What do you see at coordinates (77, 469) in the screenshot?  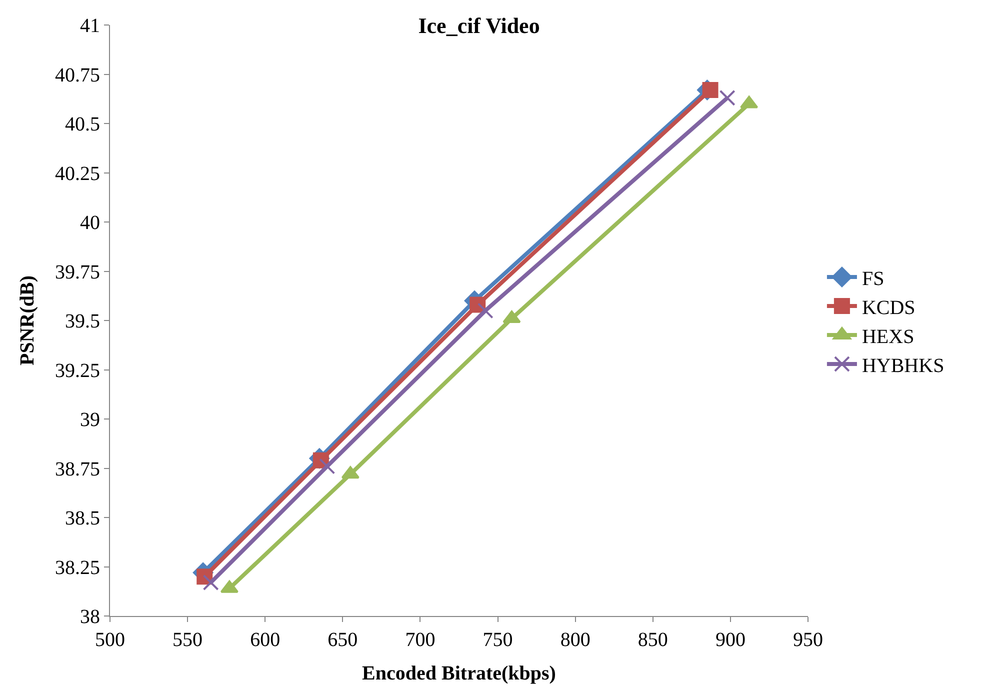 I see `y-tick-label: 38.75` at bounding box center [77, 469].